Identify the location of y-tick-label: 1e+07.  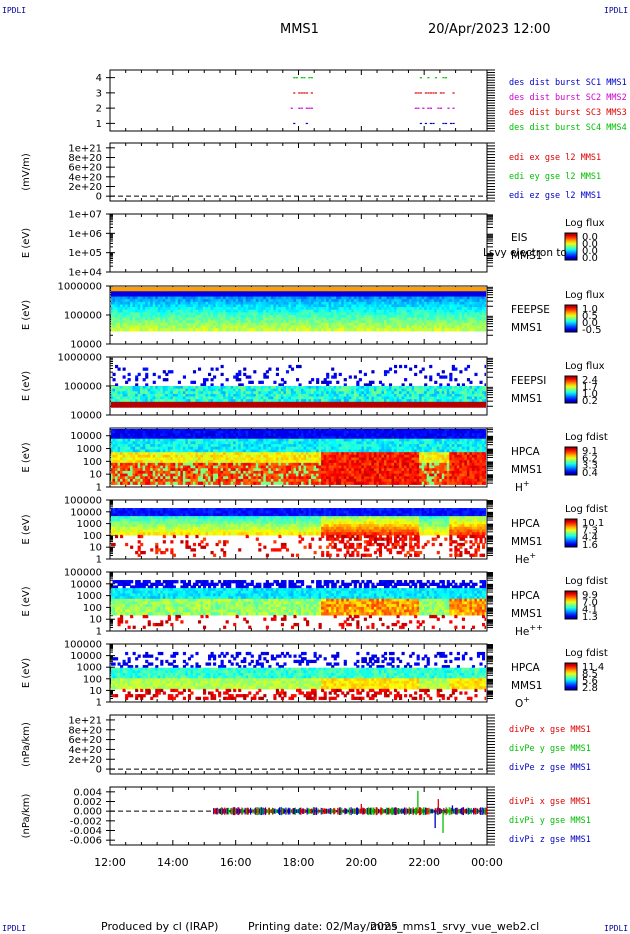
(85, 215).